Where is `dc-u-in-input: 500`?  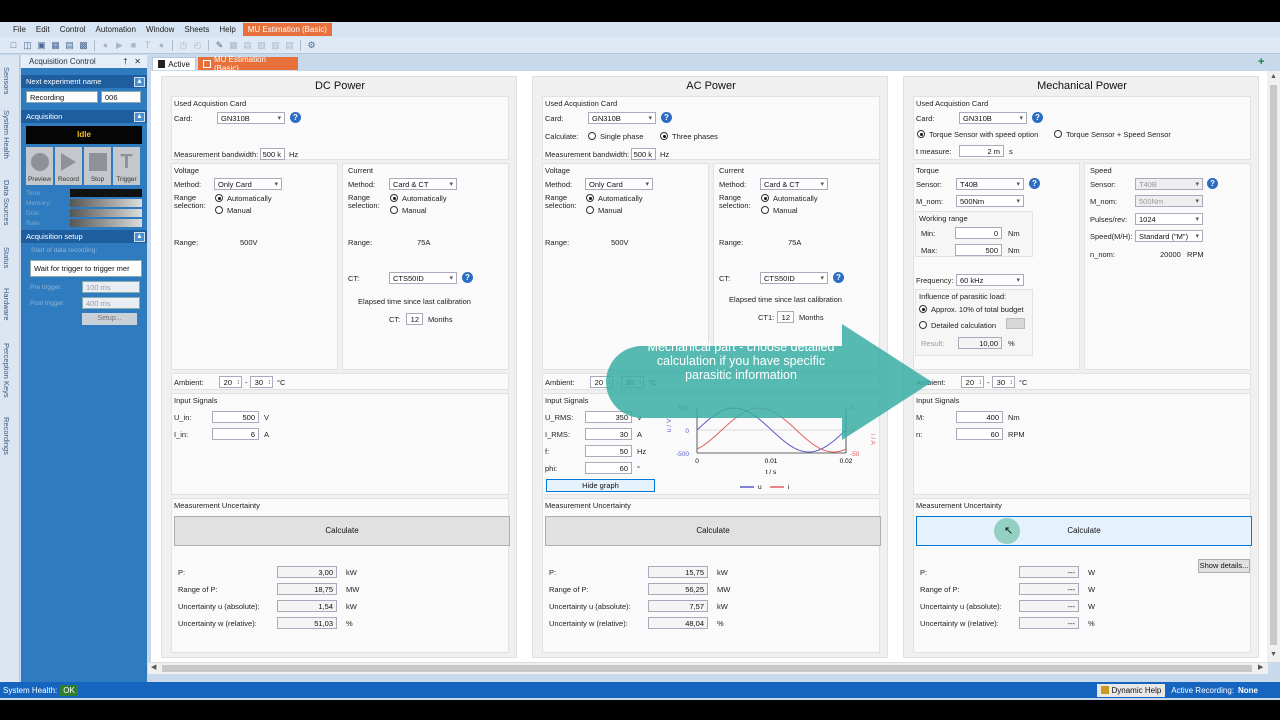 dc-u-in-input: 500 is located at coordinates (235, 417).